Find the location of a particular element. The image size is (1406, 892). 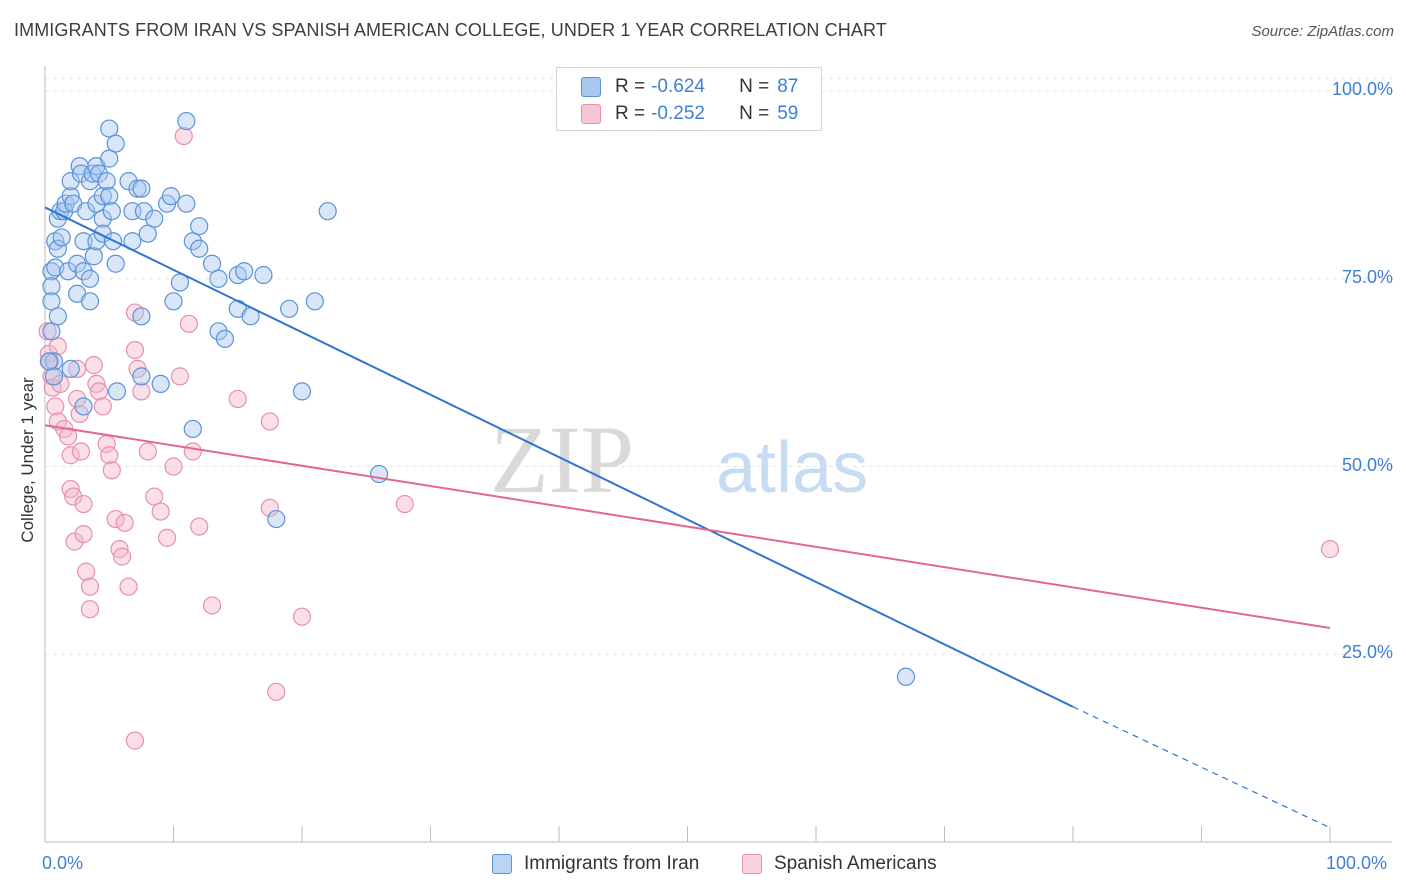

x-tick-label-0: 0.0% is located at coordinates (63, 863).